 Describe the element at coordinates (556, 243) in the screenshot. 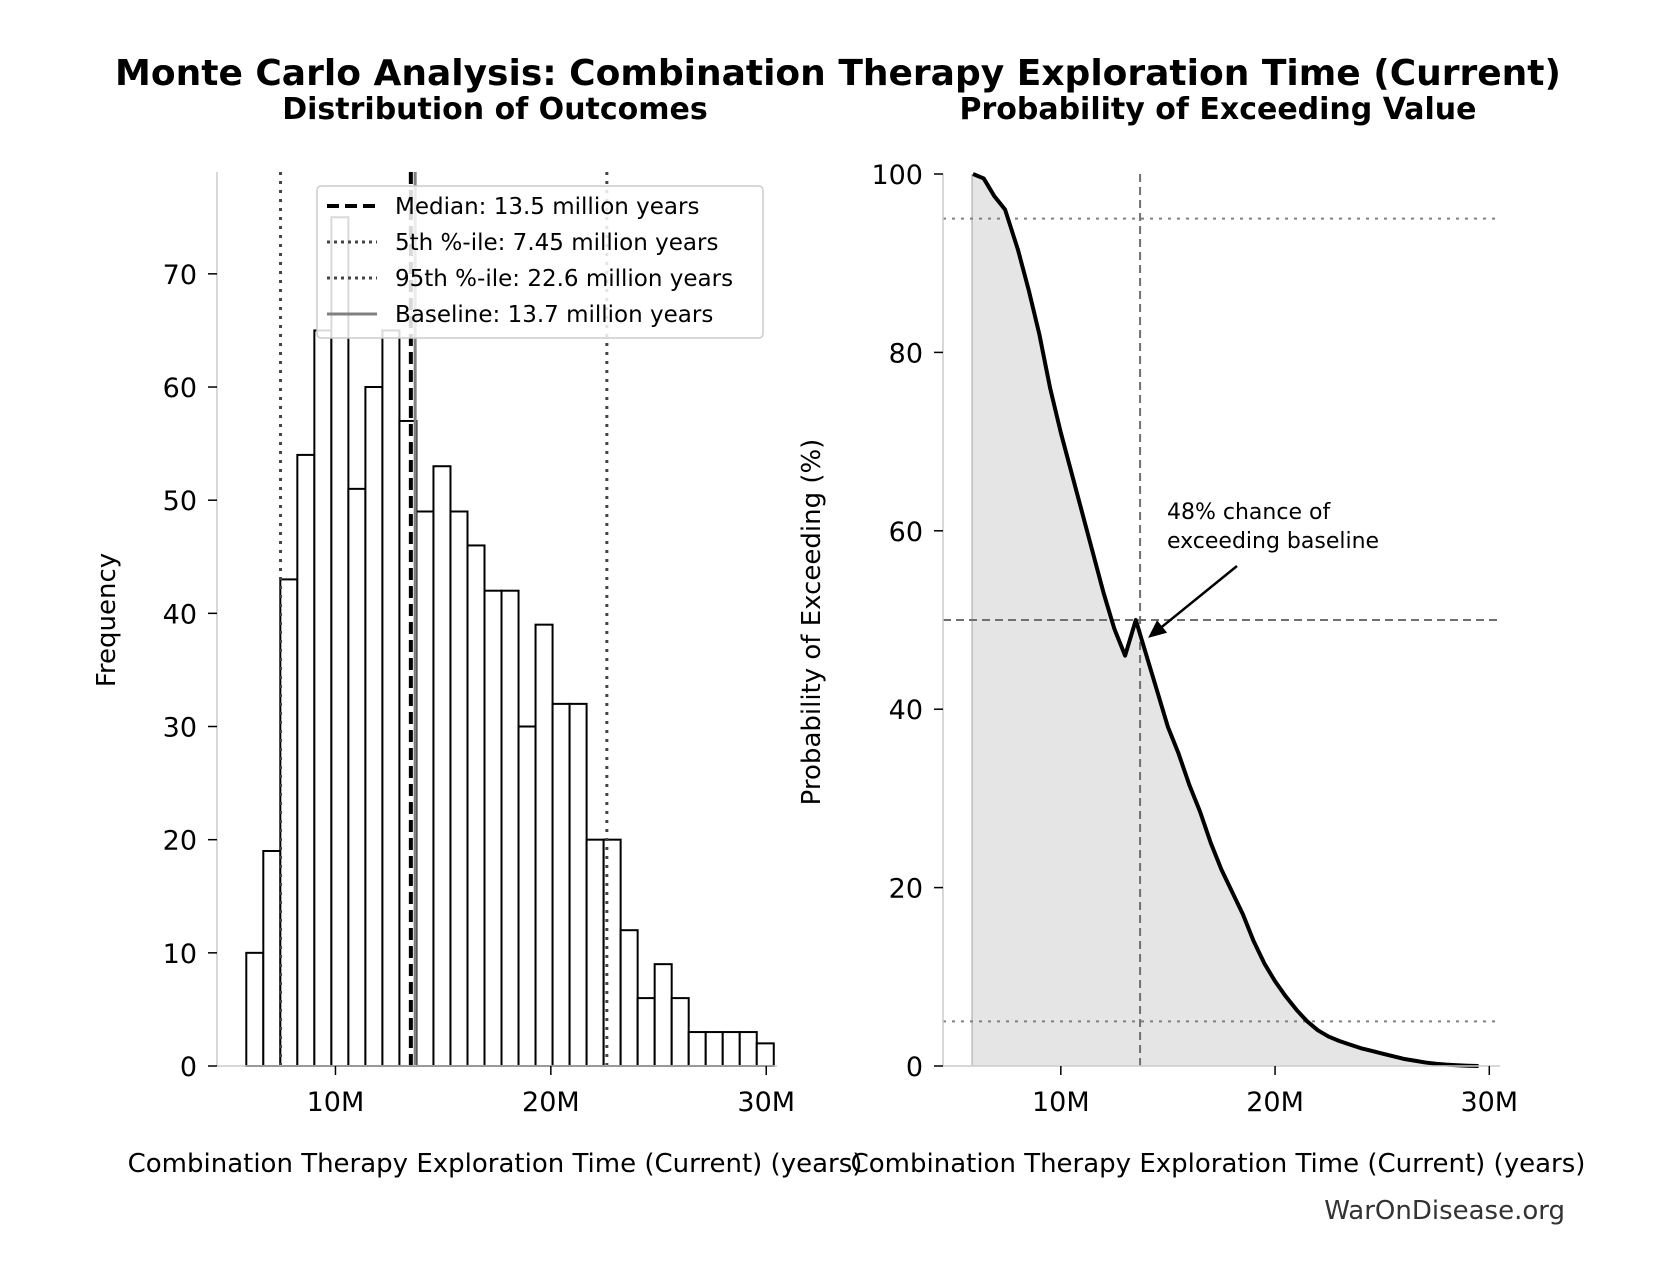

I see `legend-label: 5th %-ile: 7.45 million years` at that location.